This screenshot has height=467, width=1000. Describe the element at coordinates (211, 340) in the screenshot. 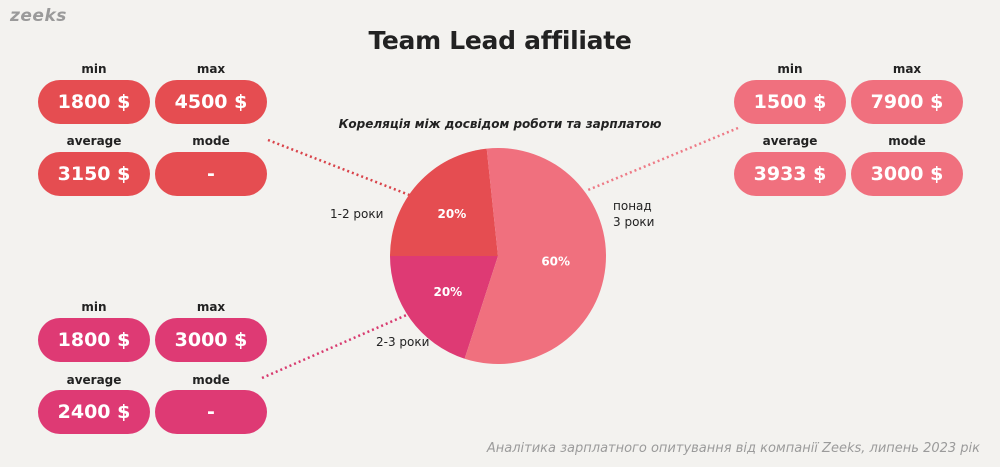

I see `max-value-pill: 3000 $` at that location.